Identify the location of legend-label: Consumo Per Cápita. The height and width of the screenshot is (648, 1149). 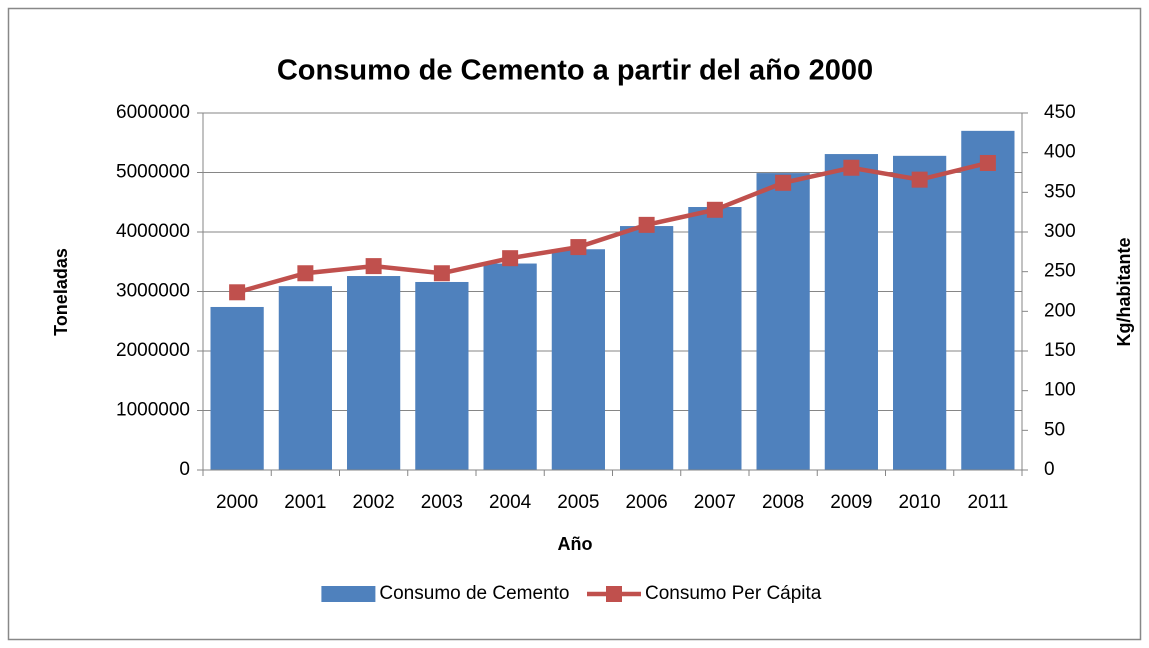
(733, 593).